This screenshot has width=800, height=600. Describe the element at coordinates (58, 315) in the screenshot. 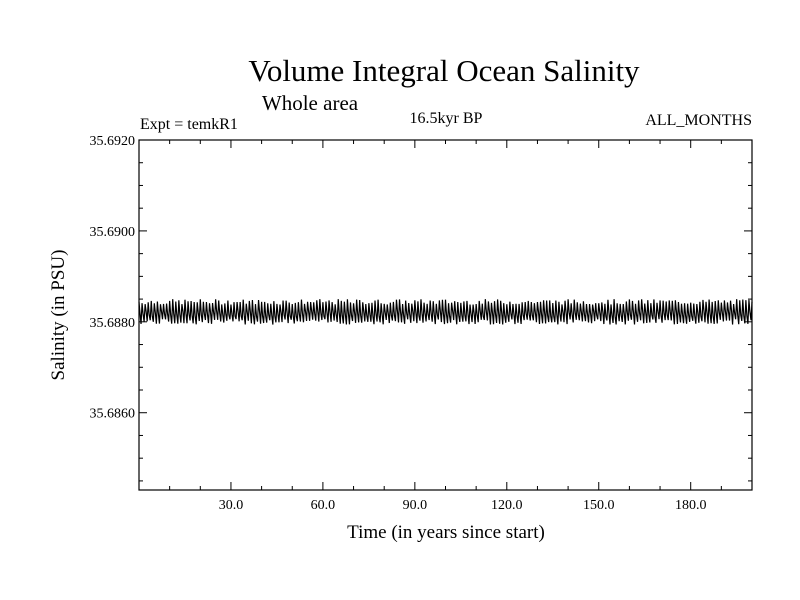

I see `y-axis-label: Salinity (in PSU)` at that location.